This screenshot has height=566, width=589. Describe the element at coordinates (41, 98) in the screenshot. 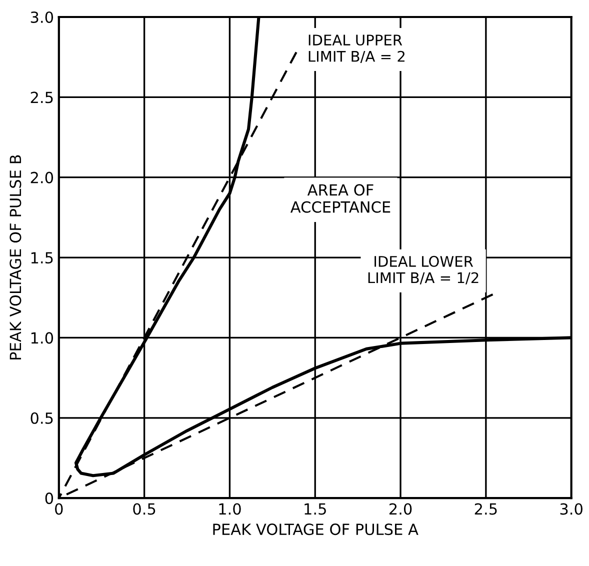

I see `y-tick-label: 2.5` at that location.